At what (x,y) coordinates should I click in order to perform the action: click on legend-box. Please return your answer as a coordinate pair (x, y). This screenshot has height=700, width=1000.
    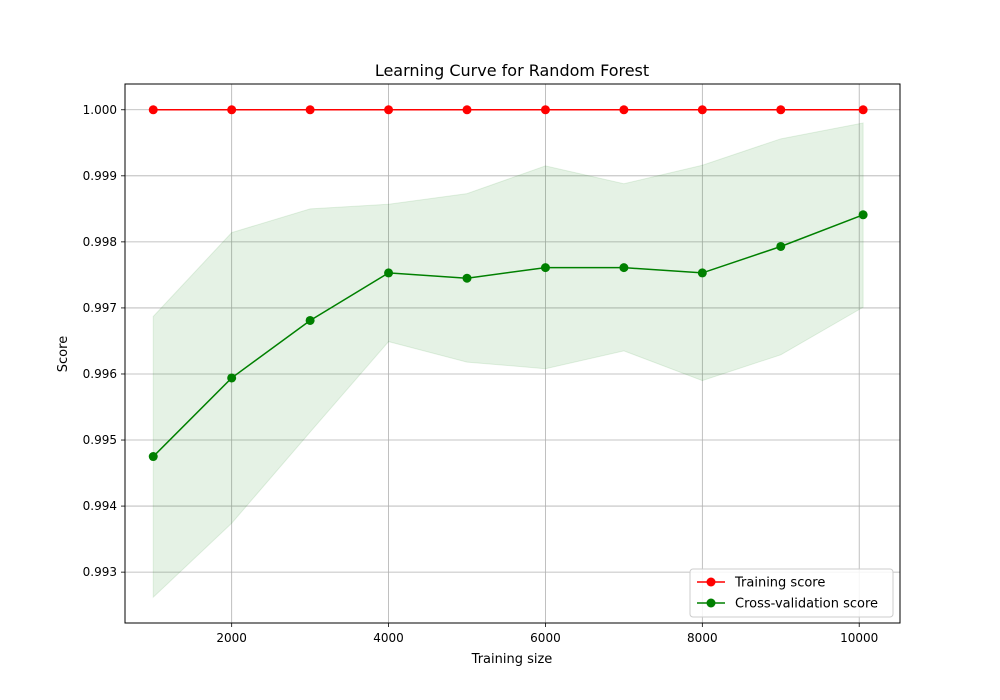
    Looking at the image, I should click on (791, 593).